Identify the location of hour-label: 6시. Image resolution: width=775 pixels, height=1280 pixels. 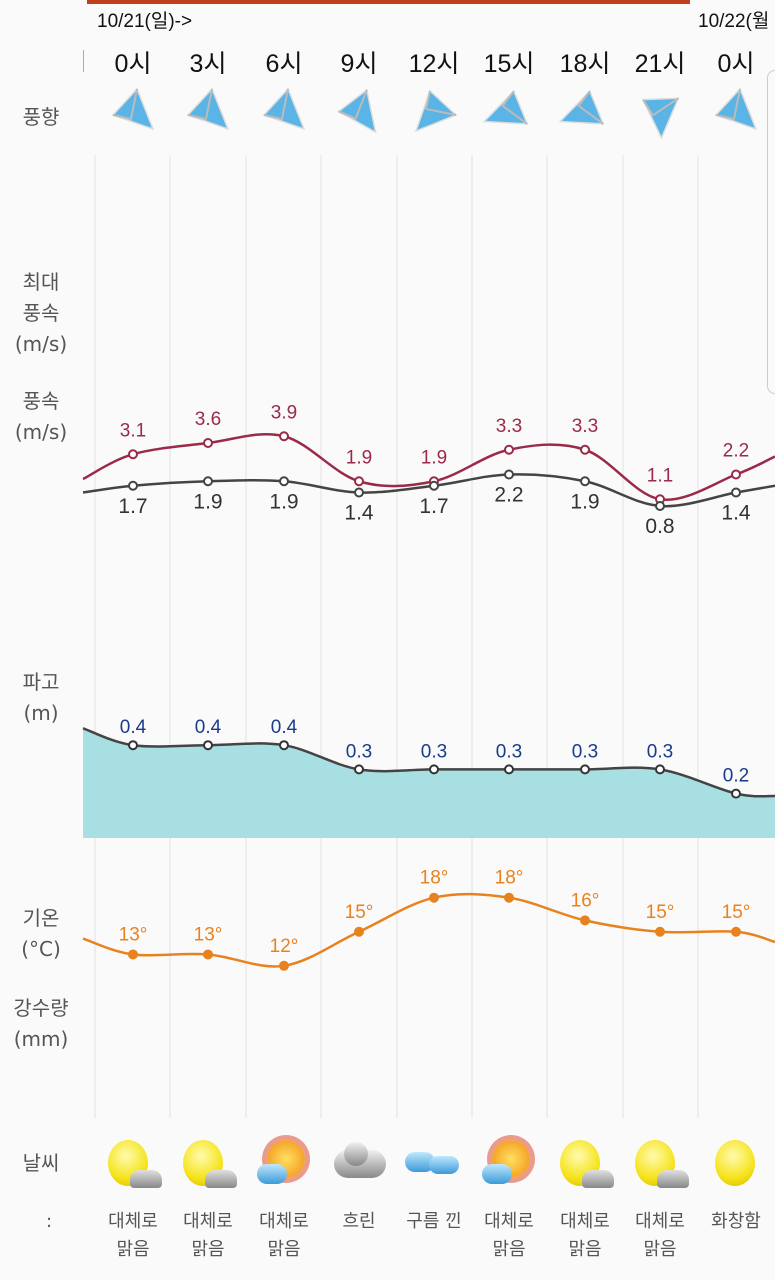
(284, 64).